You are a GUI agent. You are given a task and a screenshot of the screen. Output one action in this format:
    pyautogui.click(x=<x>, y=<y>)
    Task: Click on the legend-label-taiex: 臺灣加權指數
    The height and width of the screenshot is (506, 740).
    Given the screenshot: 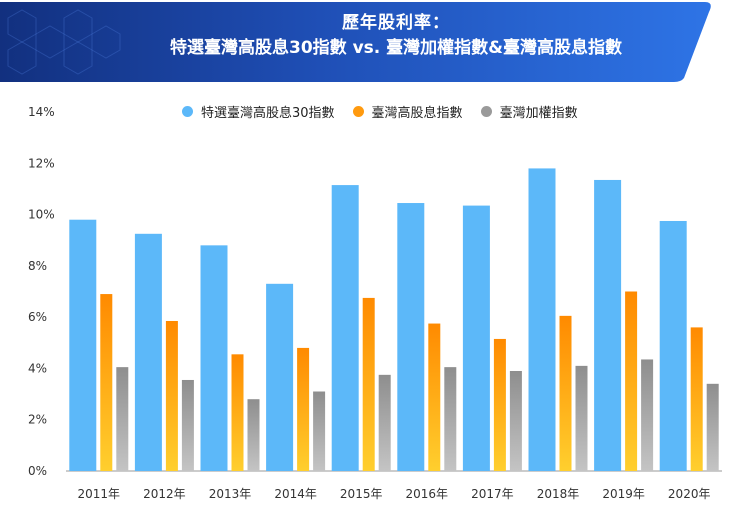 What is the action you would take?
    pyautogui.click(x=538, y=113)
    